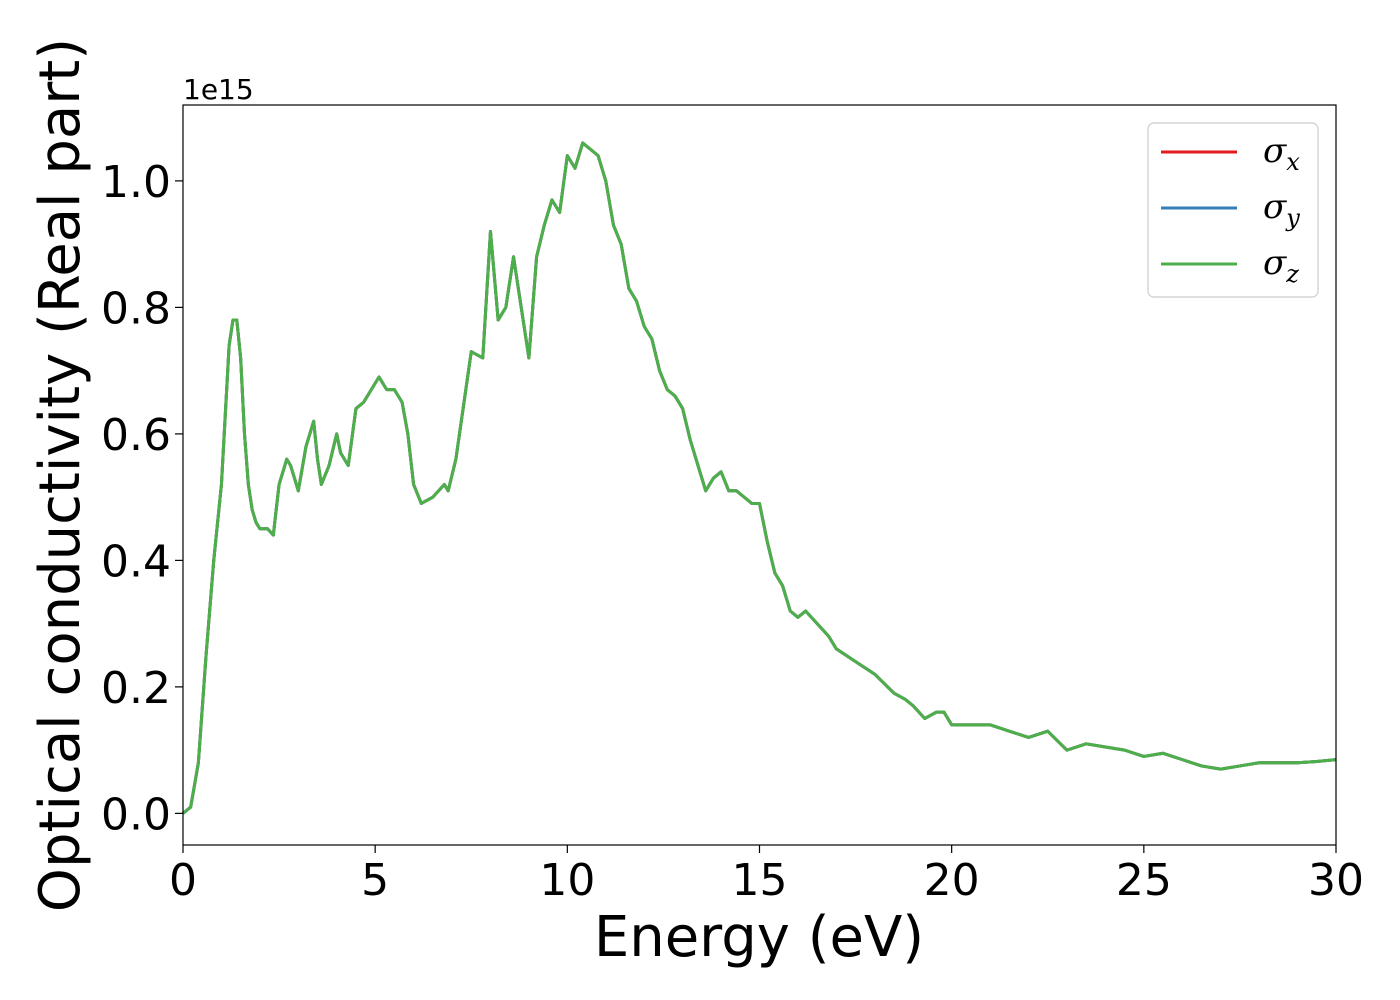 The height and width of the screenshot is (1000, 1400). I want to click on legend-label-y: σy, so click(1281, 209).